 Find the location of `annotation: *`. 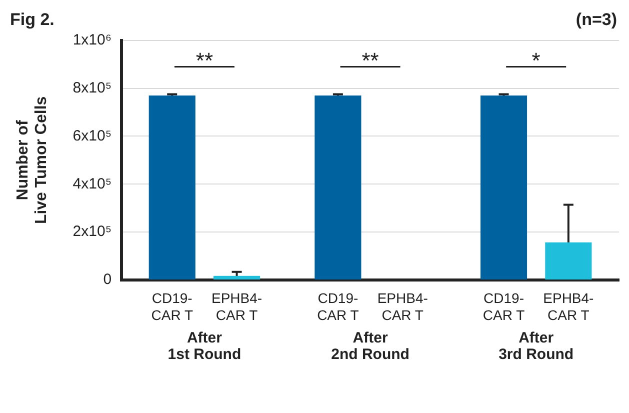

annotation: * is located at coordinates (536, 60).